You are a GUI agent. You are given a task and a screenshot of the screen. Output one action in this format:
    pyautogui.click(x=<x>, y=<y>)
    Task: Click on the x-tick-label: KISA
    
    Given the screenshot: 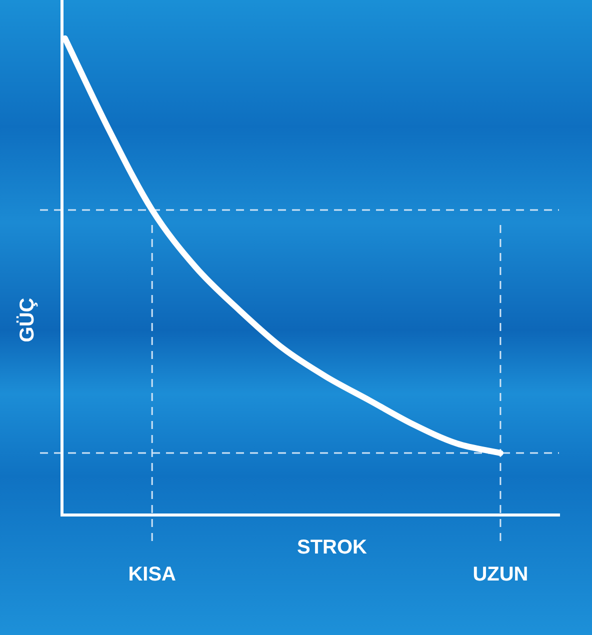 What is the action you would take?
    pyautogui.click(x=152, y=575)
    